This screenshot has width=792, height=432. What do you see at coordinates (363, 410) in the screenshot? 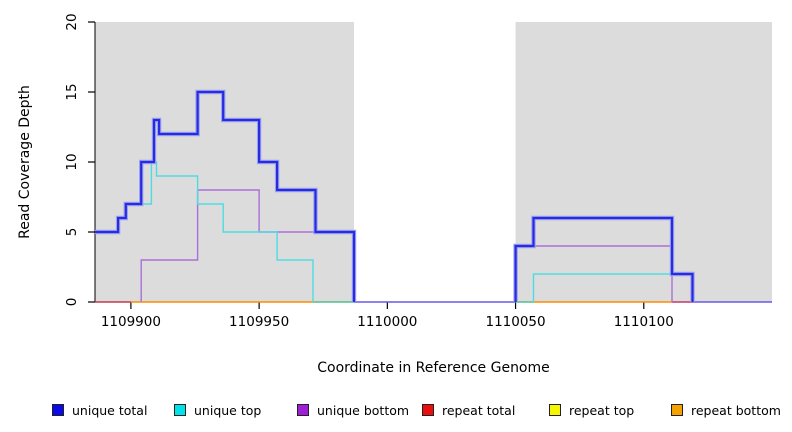
I see `legend-label: unique bottom` at bounding box center [363, 410].